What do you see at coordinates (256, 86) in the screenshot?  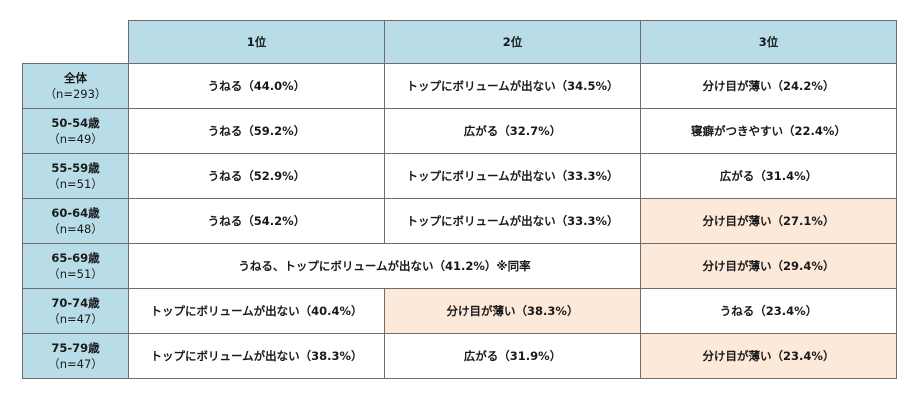 I see `rank-1-cell: うねる（44.0%）` at bounding box center [256, 86].